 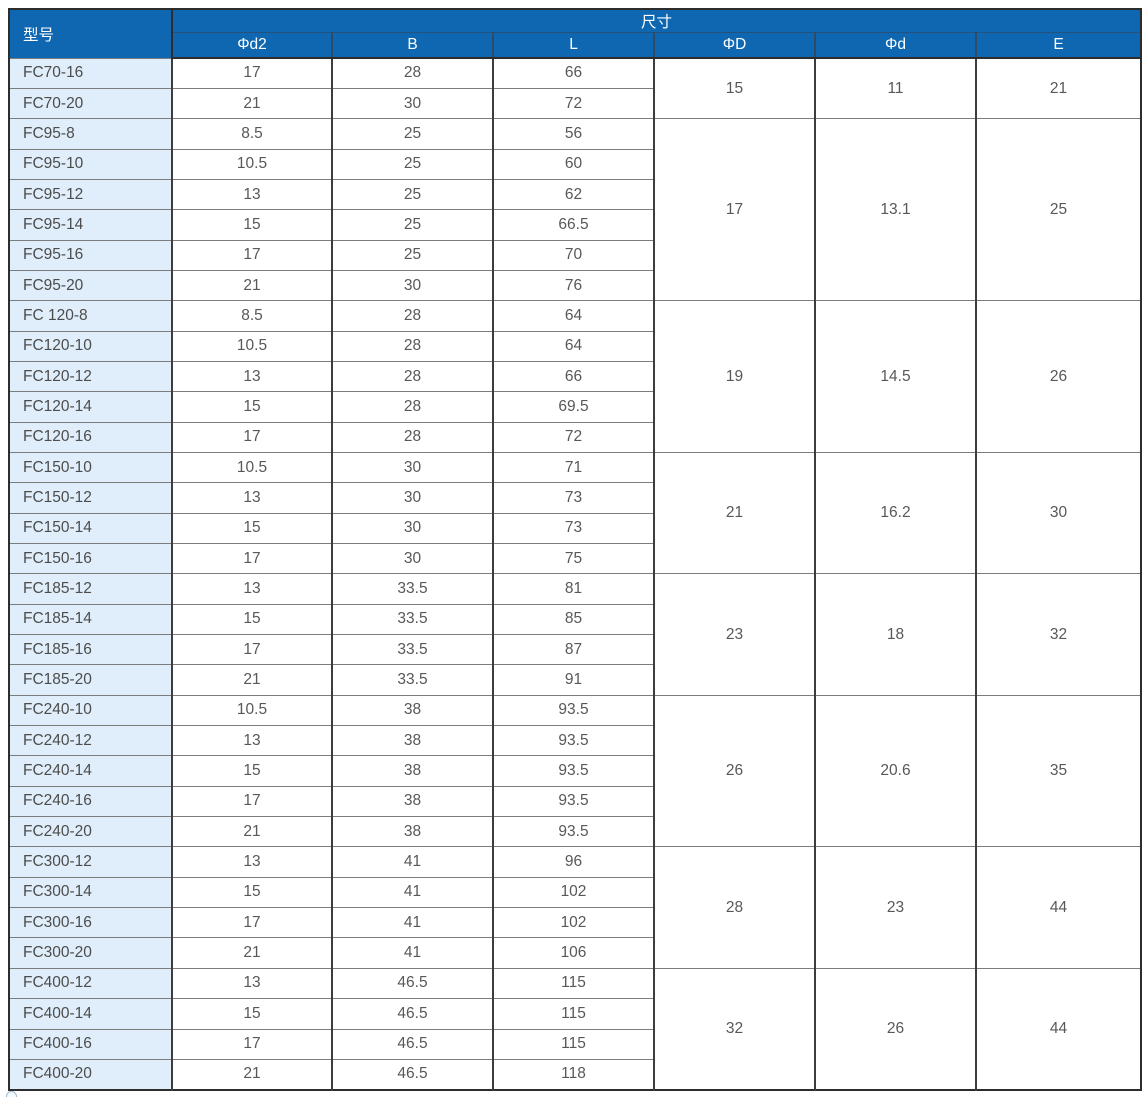 I want to click on model-cell: FC240-20, so click(x=90, y=831).